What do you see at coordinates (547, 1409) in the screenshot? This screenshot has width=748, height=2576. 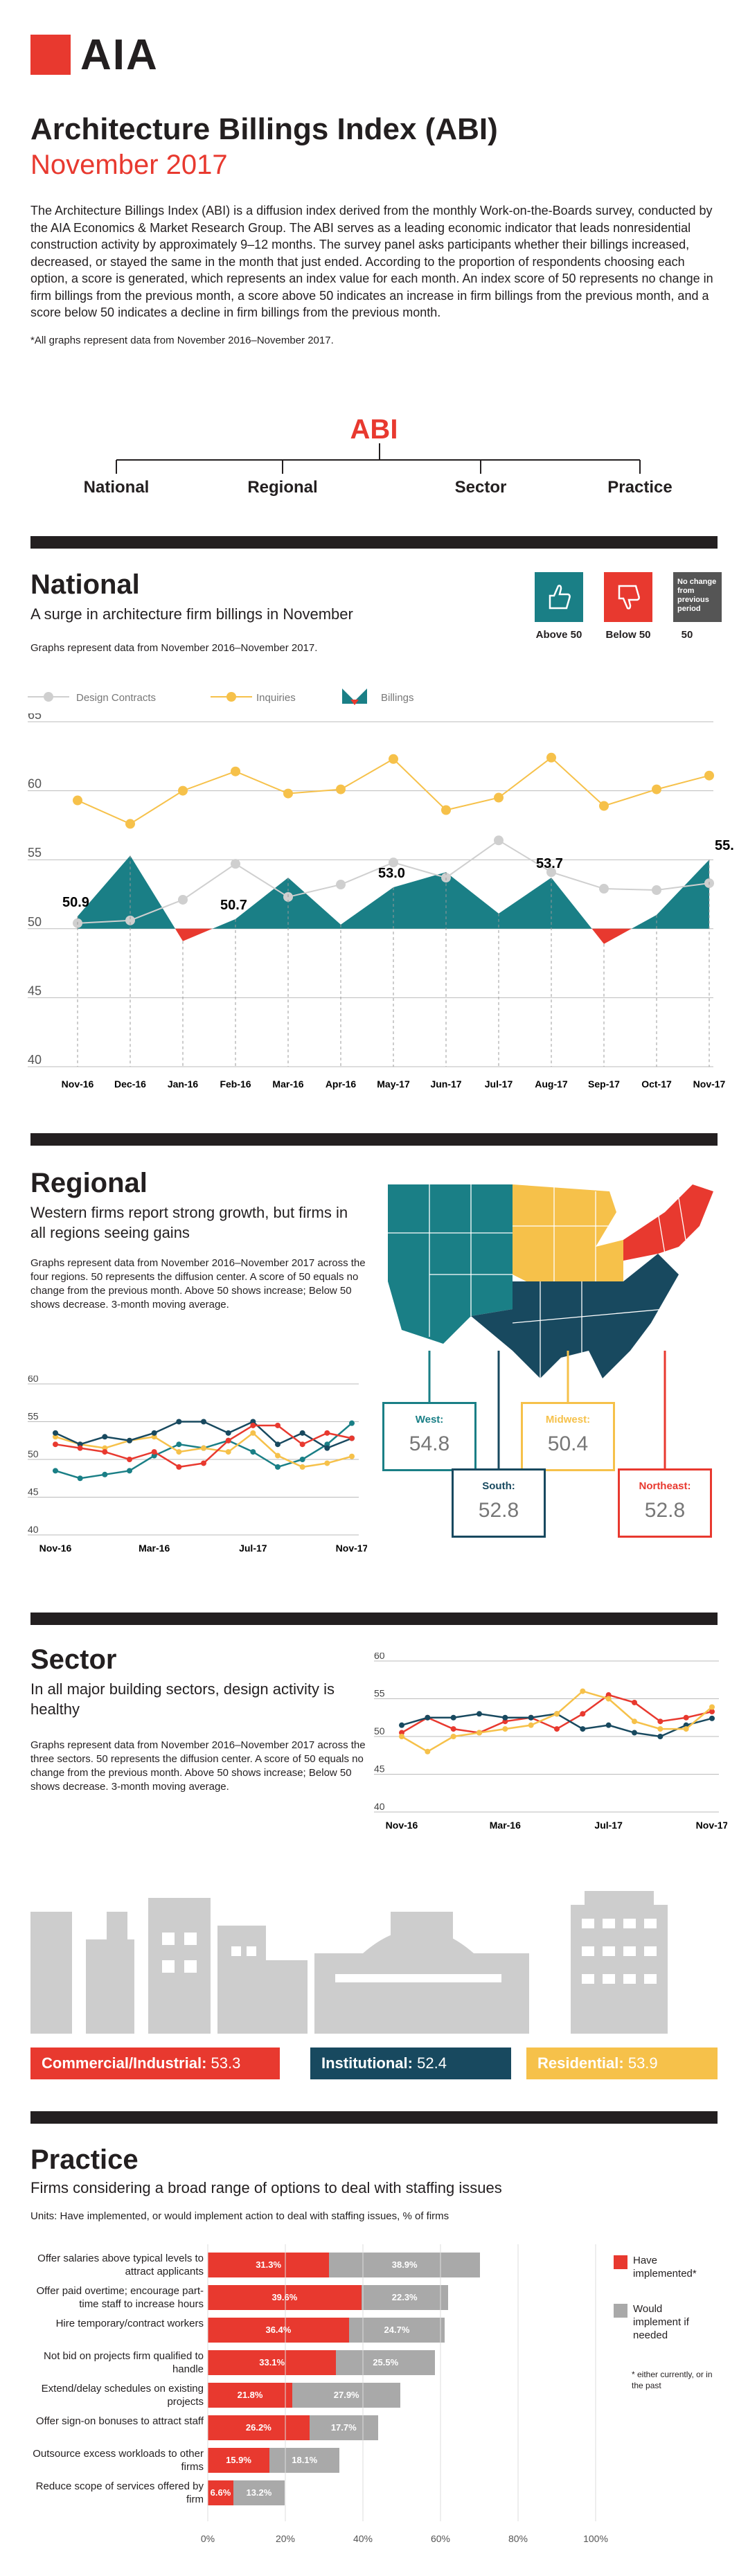 I see `region-connectors` at bounding box center [547, 1409].